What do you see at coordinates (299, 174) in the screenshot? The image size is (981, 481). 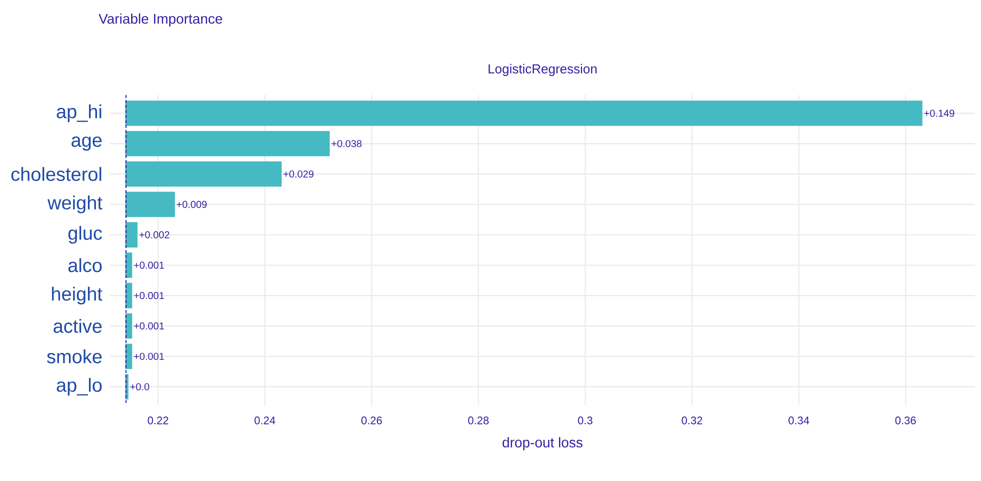 I see `data-label: +0.029` at bounding box center [299, 174].